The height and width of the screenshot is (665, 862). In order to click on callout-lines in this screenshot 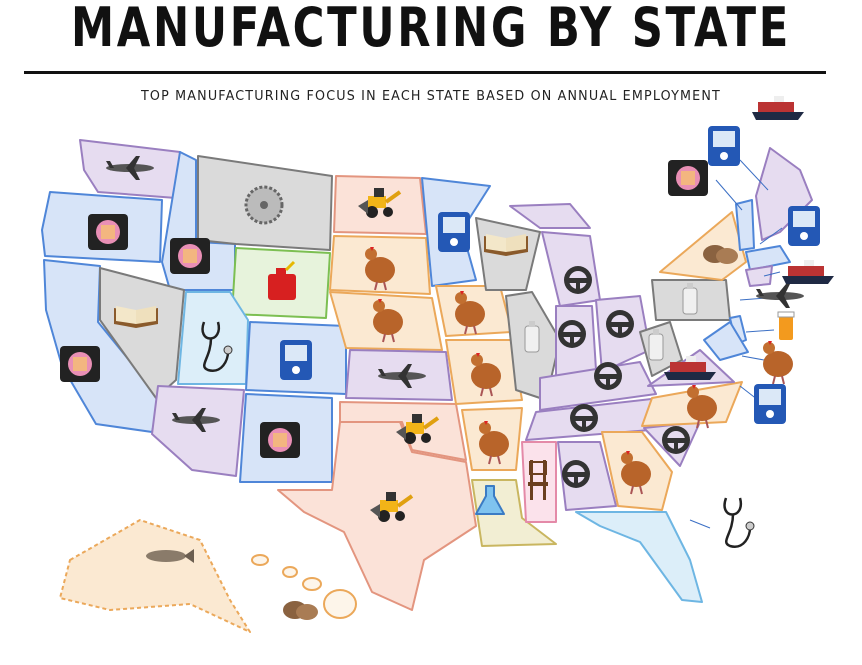, I will do `click(736, 344)`.